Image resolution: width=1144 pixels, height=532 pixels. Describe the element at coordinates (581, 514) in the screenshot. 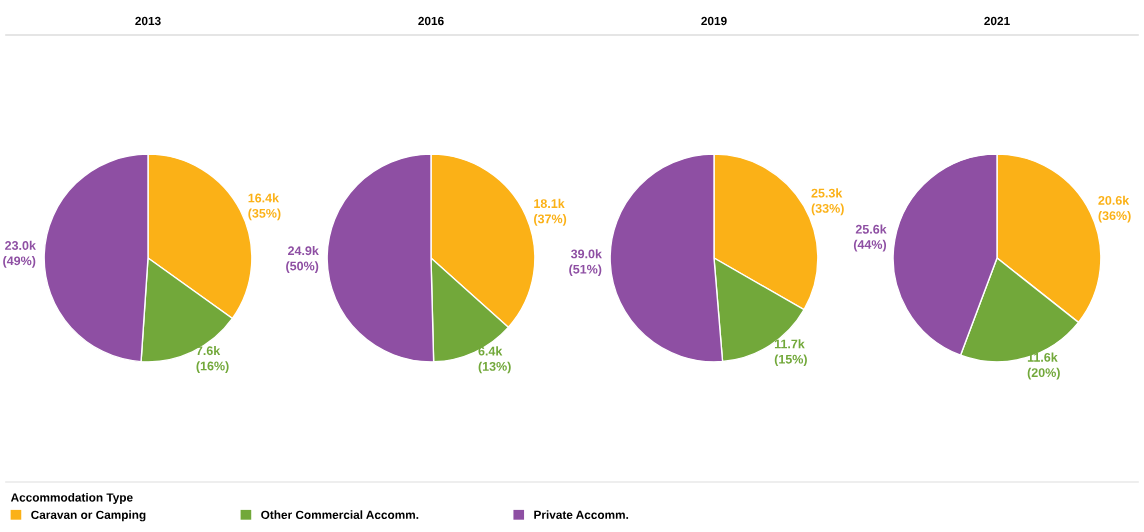

I see `legend-label: Private Accomm.` at that location.